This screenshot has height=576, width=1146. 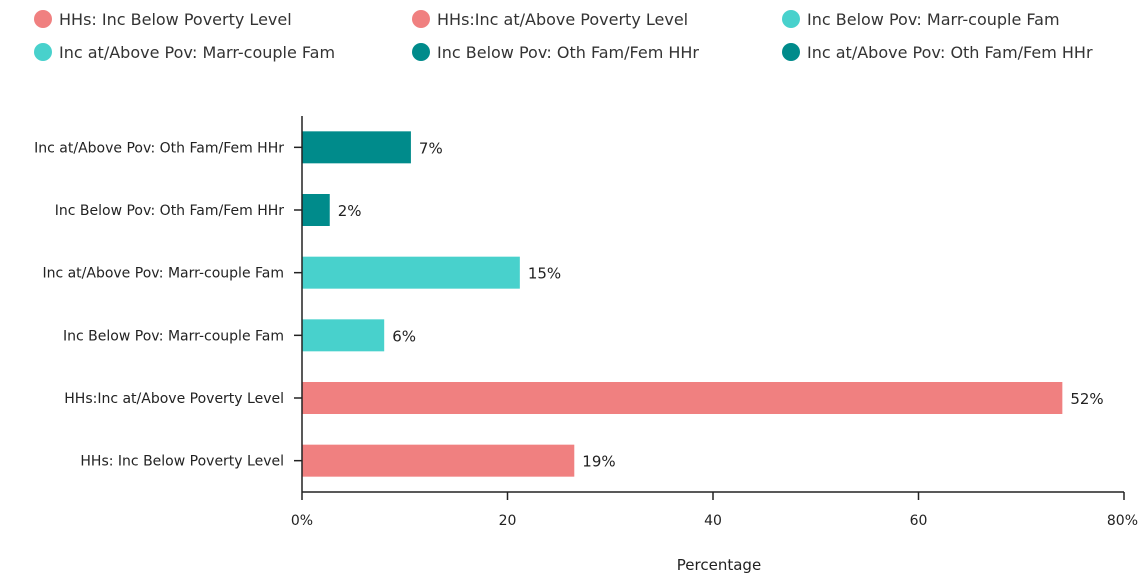 I want to click on legend-label: Inc Below Pov: Oth Fam/Fem HHr, so click(x=568, y=52).